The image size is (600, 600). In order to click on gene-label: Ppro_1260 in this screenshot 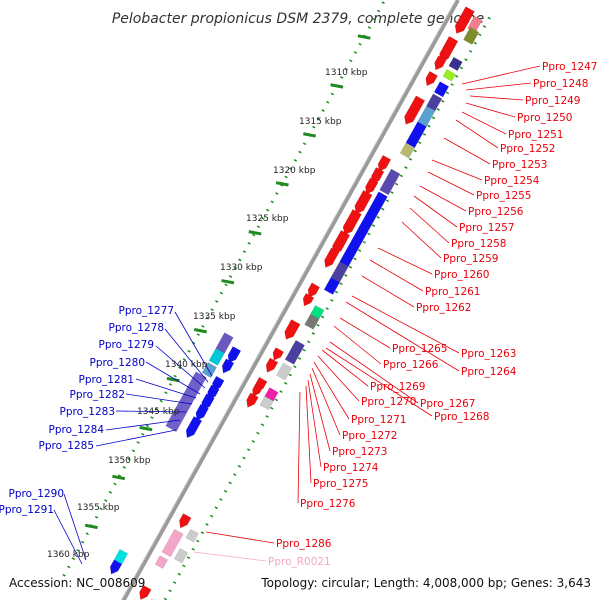, I will do `click(461, 275)`.